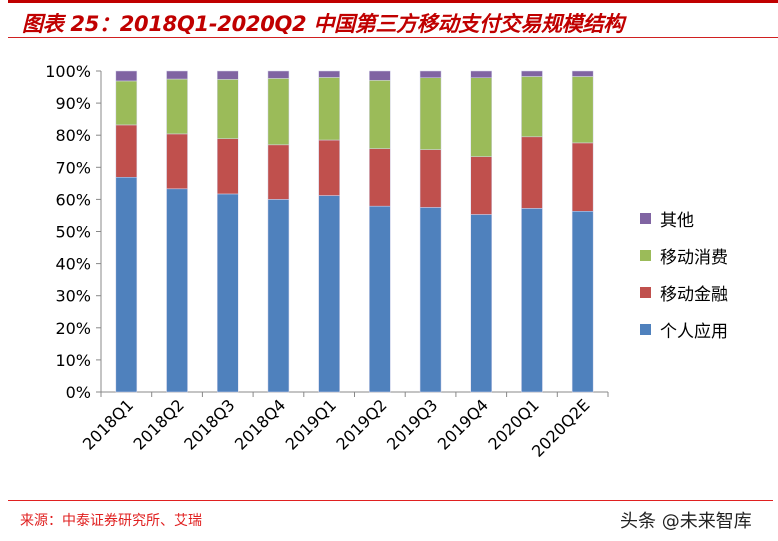 Image resolution: width=778 pixels, height=541 pixels. Describe the element at coordinates (78, 392) in the screenshot. I see `y-tick-label: 0%` at that location.